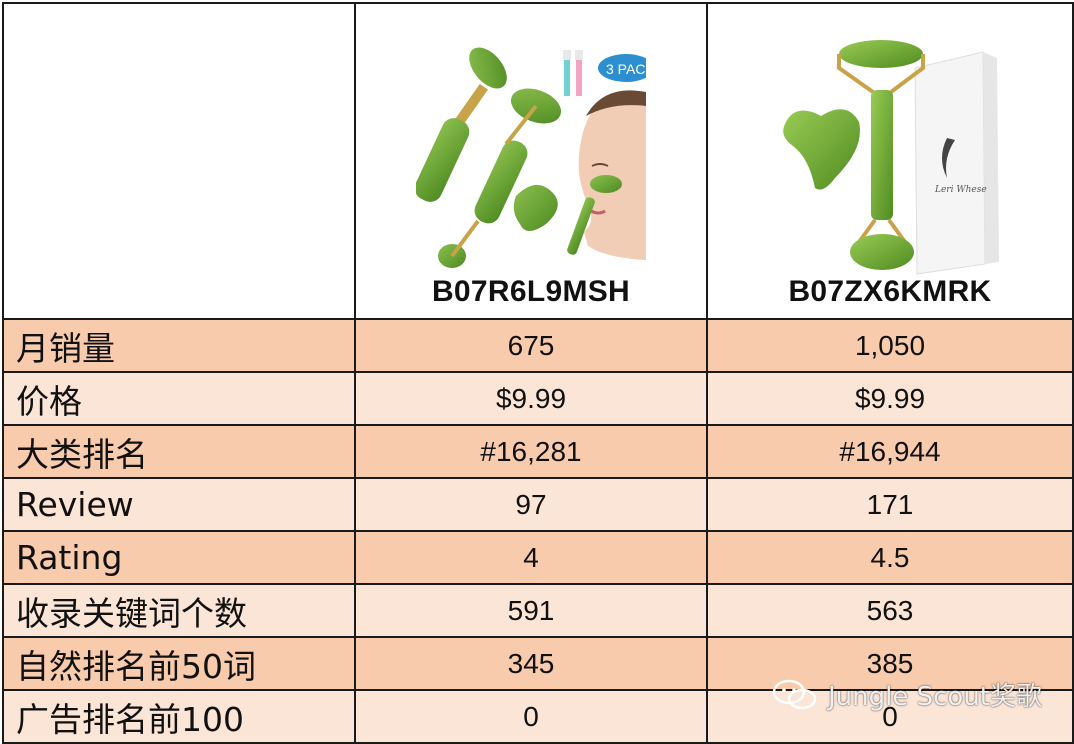 Image resolution: width=1074 pixels, height=744 pixels. What do you see at coordinates (179, 663) in the screenshot?
I see `row-label: 自然排名前50词` at bounding box center [179, 663].